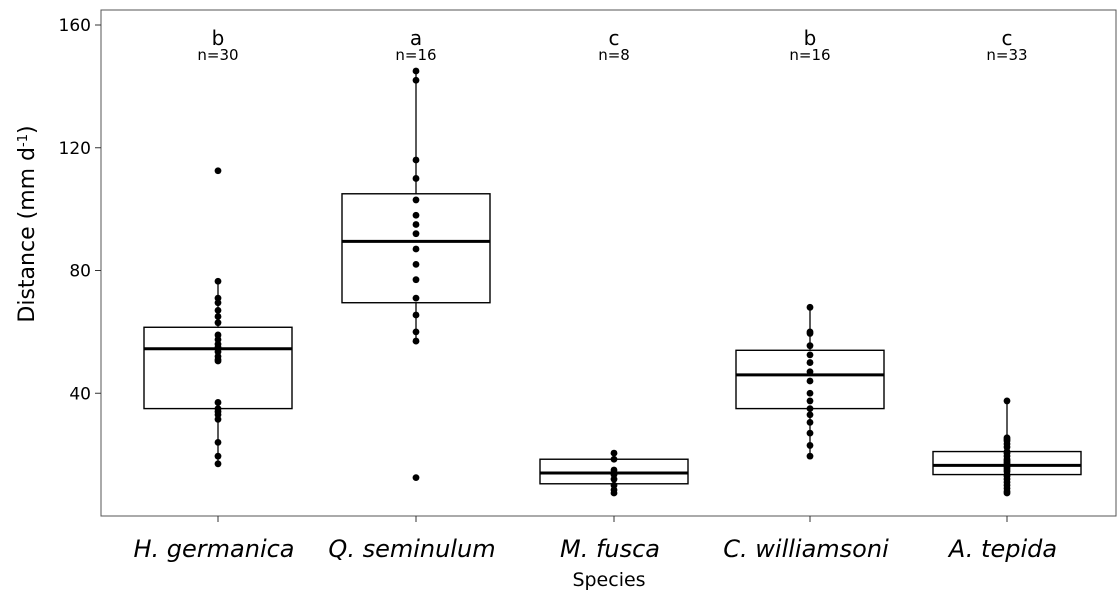  What do you see at coordinates (806, 549) in the screenshot?
I see `x-tick-label: C. williamsoni` at bounding box center [806, 549].